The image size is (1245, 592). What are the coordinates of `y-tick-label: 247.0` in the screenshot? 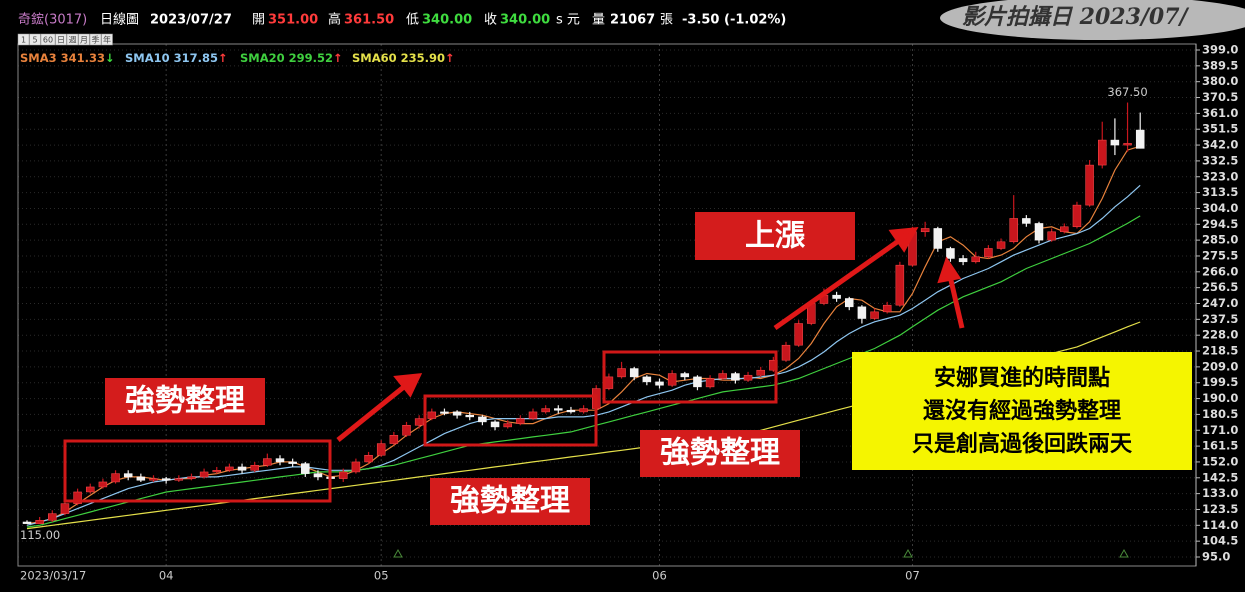 It's located at (1220, 303).